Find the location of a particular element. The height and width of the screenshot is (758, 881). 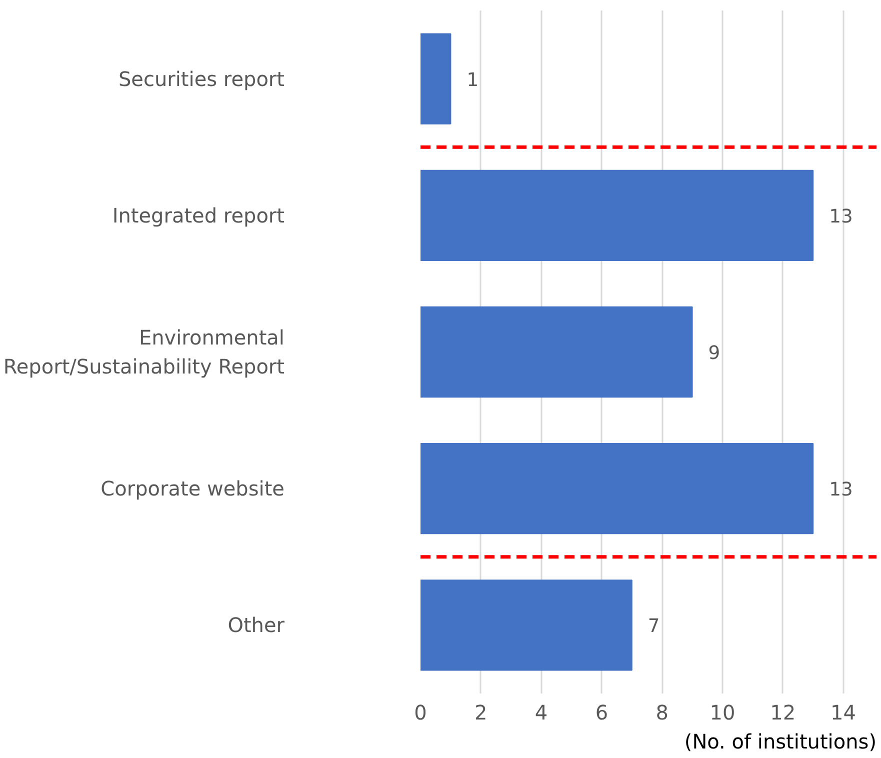

y-tick-label: Corporate website is located at coordinates (192, 488).